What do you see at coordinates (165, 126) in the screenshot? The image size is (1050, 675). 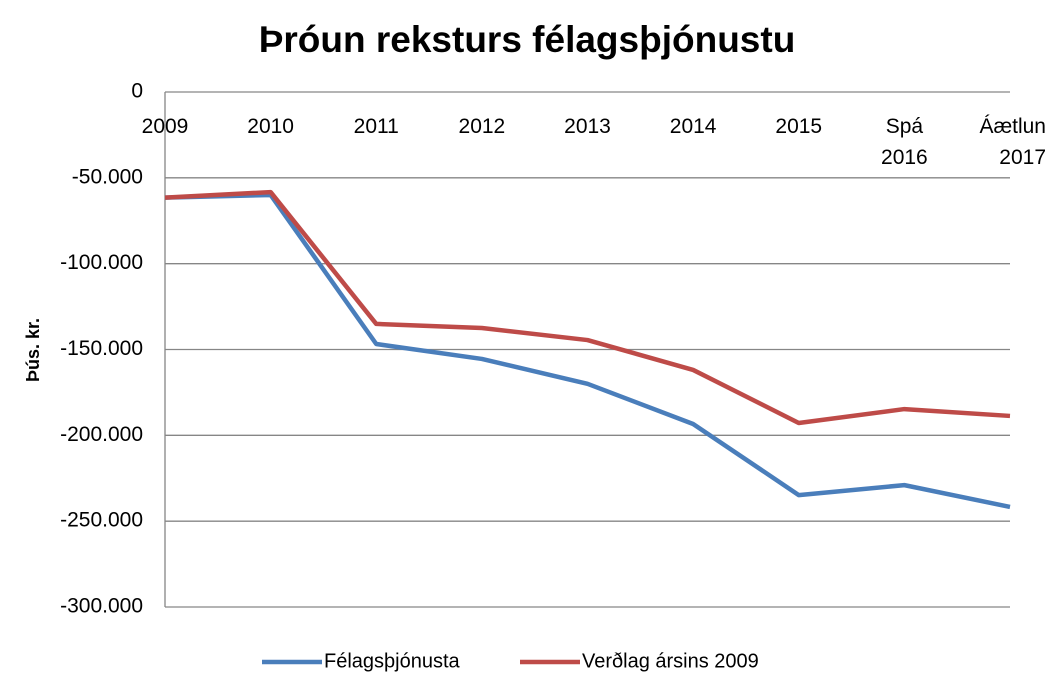 I see `x-tick-label: 2009` at bounding box center [165, 126].